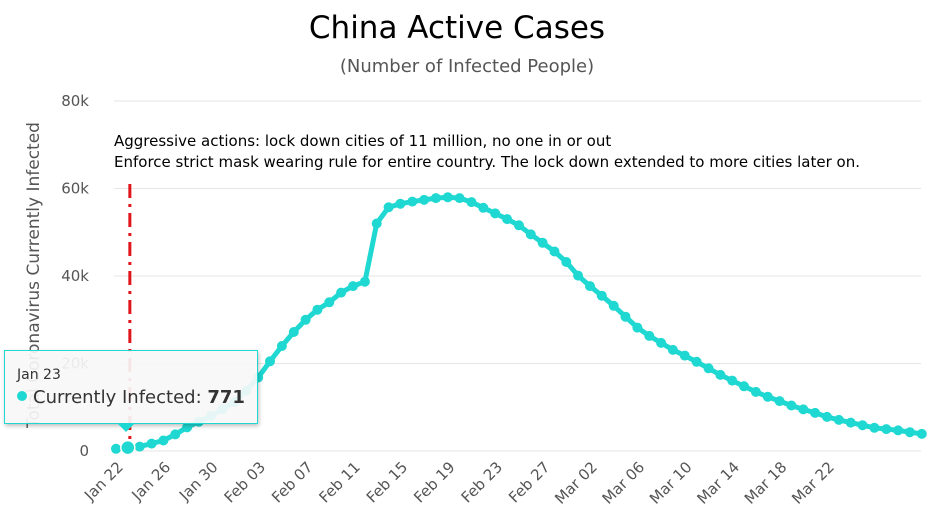  Describe the element at coordinates (245, 482) in the screenshot. I see `x-tick-label: Feb 03` at that location.